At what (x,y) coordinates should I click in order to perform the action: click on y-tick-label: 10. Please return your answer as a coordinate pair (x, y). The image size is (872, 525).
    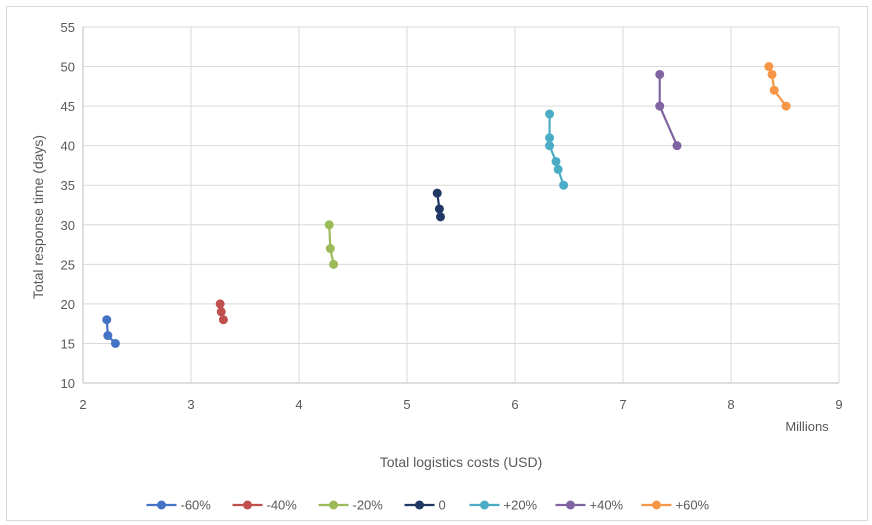
    Looking at the image, I should click on (68, 383).